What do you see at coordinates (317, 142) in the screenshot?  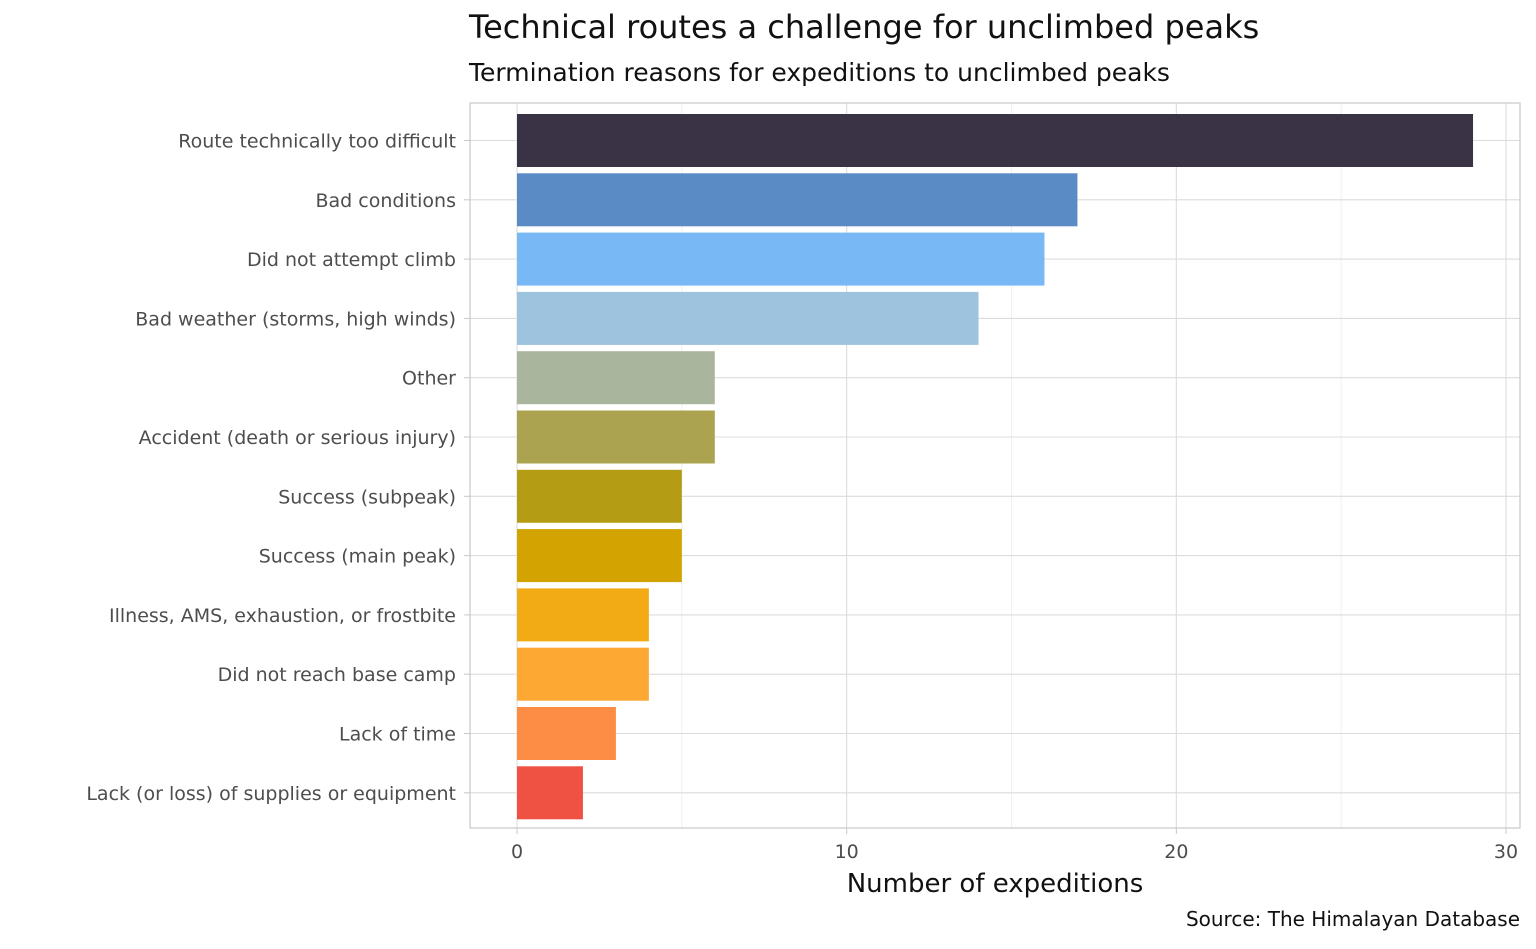 I see `y-tick-label: Route technically too difficult` at bounding box center [317, 142].